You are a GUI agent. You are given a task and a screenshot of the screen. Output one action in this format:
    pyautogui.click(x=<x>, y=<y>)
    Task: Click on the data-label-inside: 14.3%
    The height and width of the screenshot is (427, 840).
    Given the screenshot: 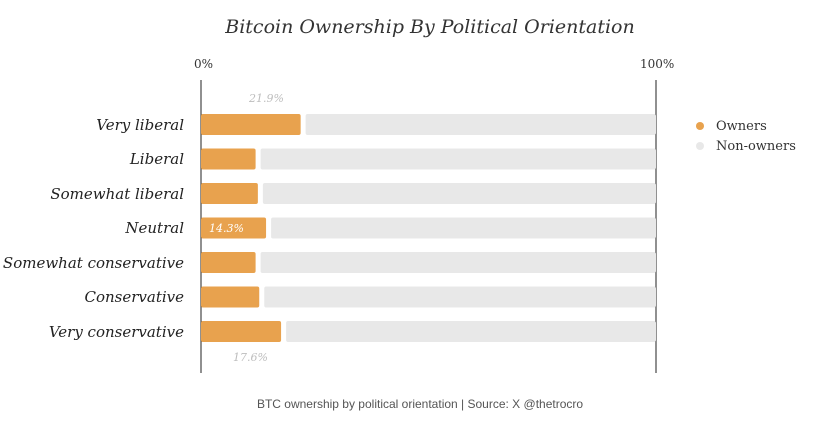 What is the action you would take?
    pyautogui.click(x=226, y=228)
    